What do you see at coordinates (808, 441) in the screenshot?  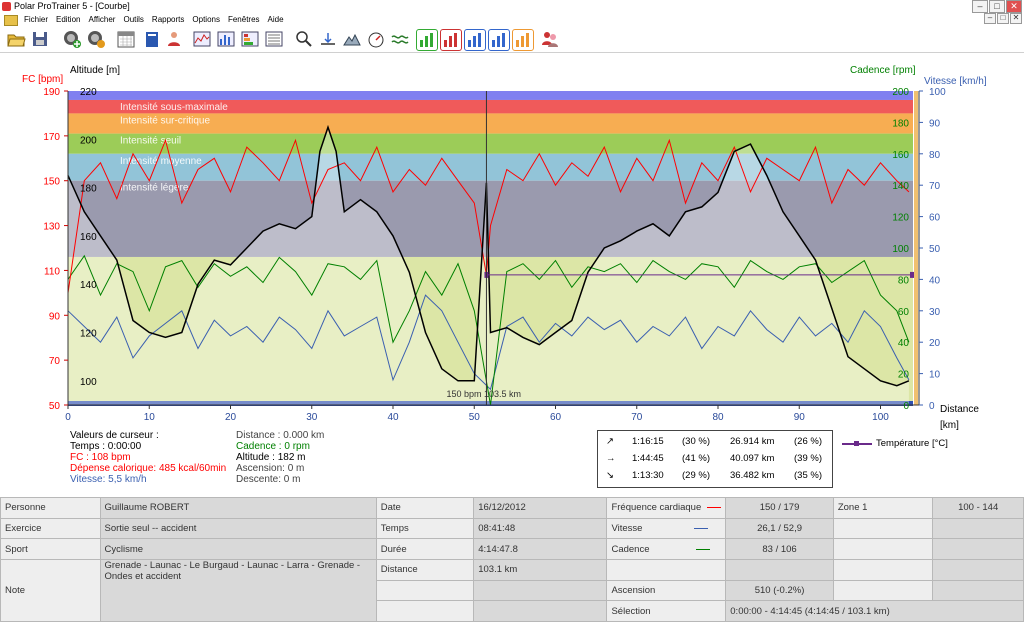 I see `trip-dist-pct: (26 %)` at bounding box center [808, 441].